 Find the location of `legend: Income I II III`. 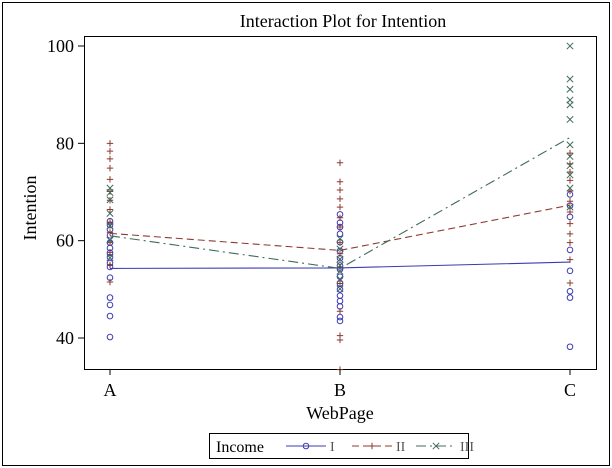

legend: Income I II III is located at coordinates (341, 446).